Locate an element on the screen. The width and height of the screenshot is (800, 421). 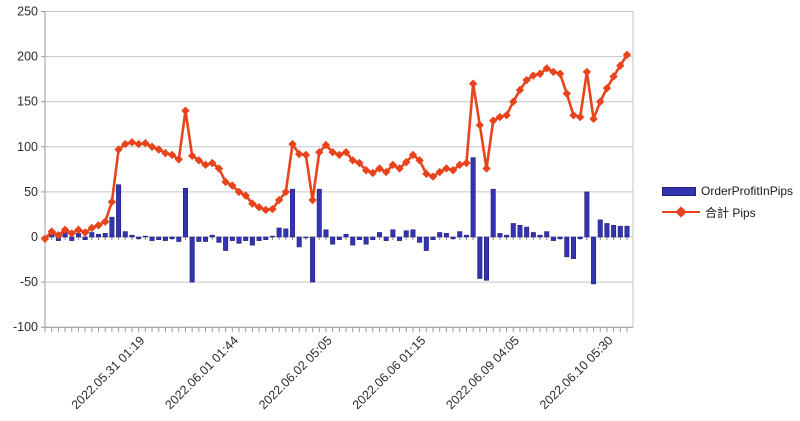
x-axis-date-label: 2022.06.06 01:15 is located at coordinates (389, 372).